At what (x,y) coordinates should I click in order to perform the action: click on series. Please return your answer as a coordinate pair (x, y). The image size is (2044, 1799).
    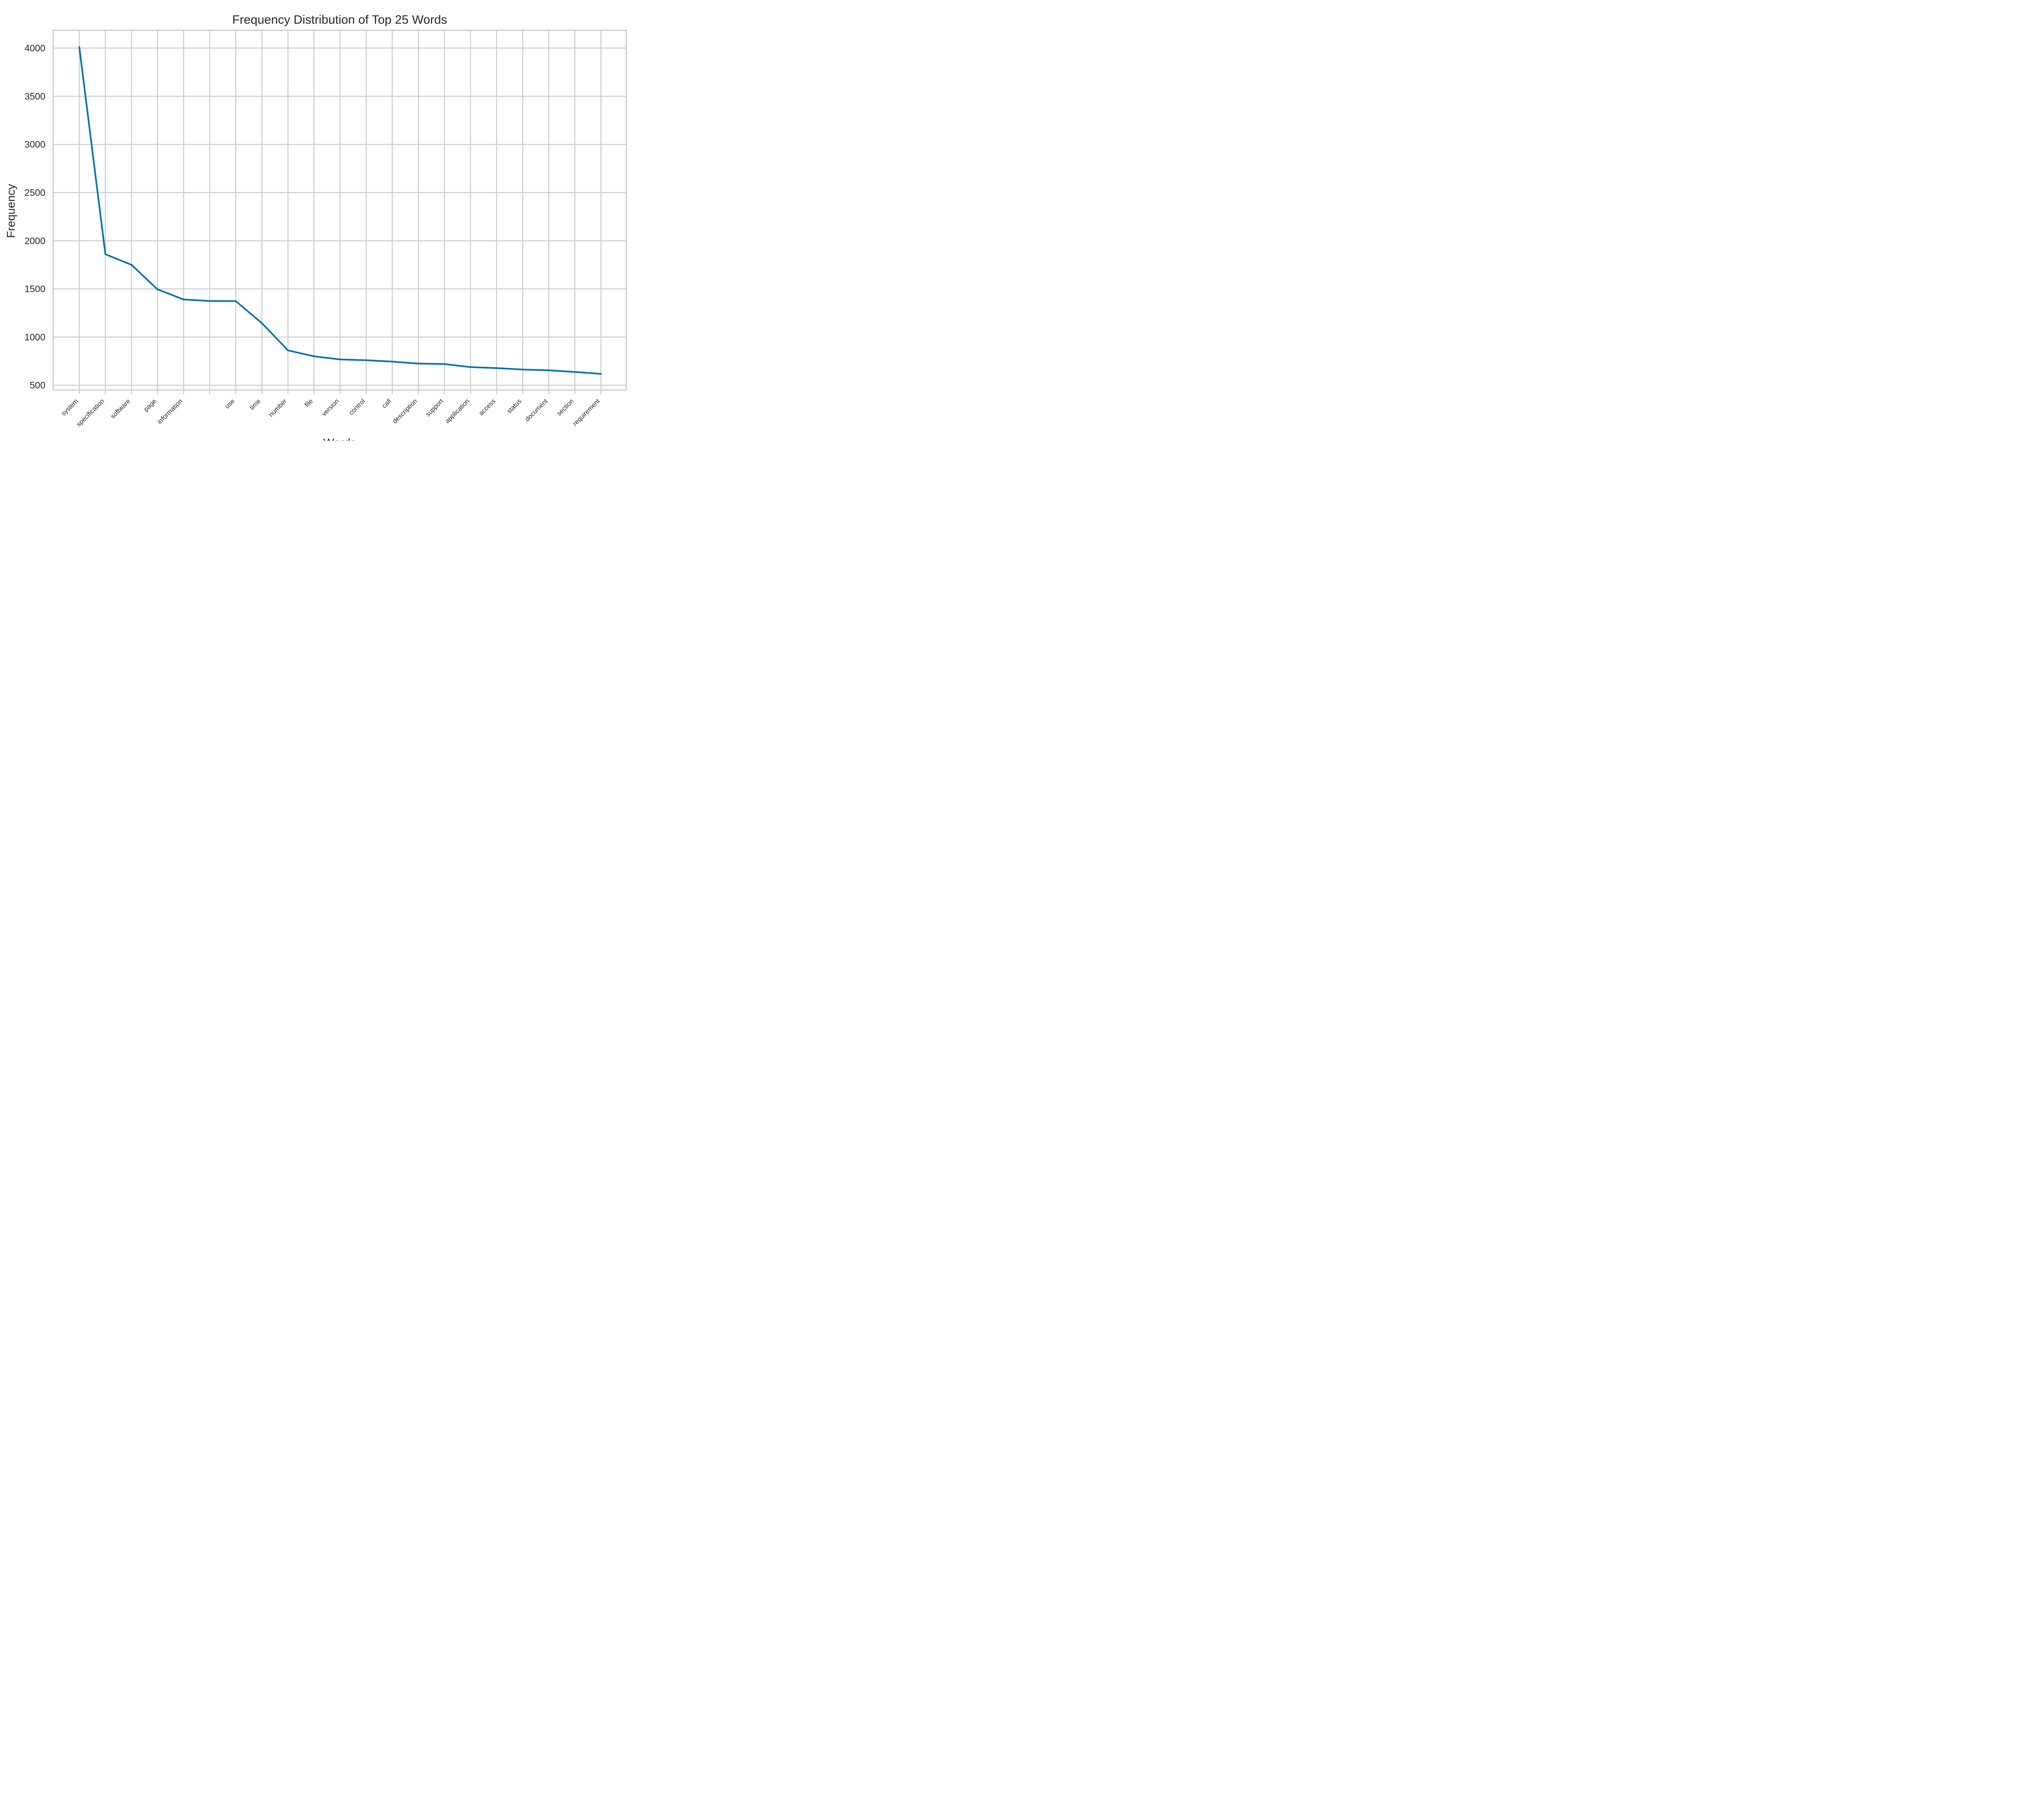
    Looking at the image, I should click on (340, 210).